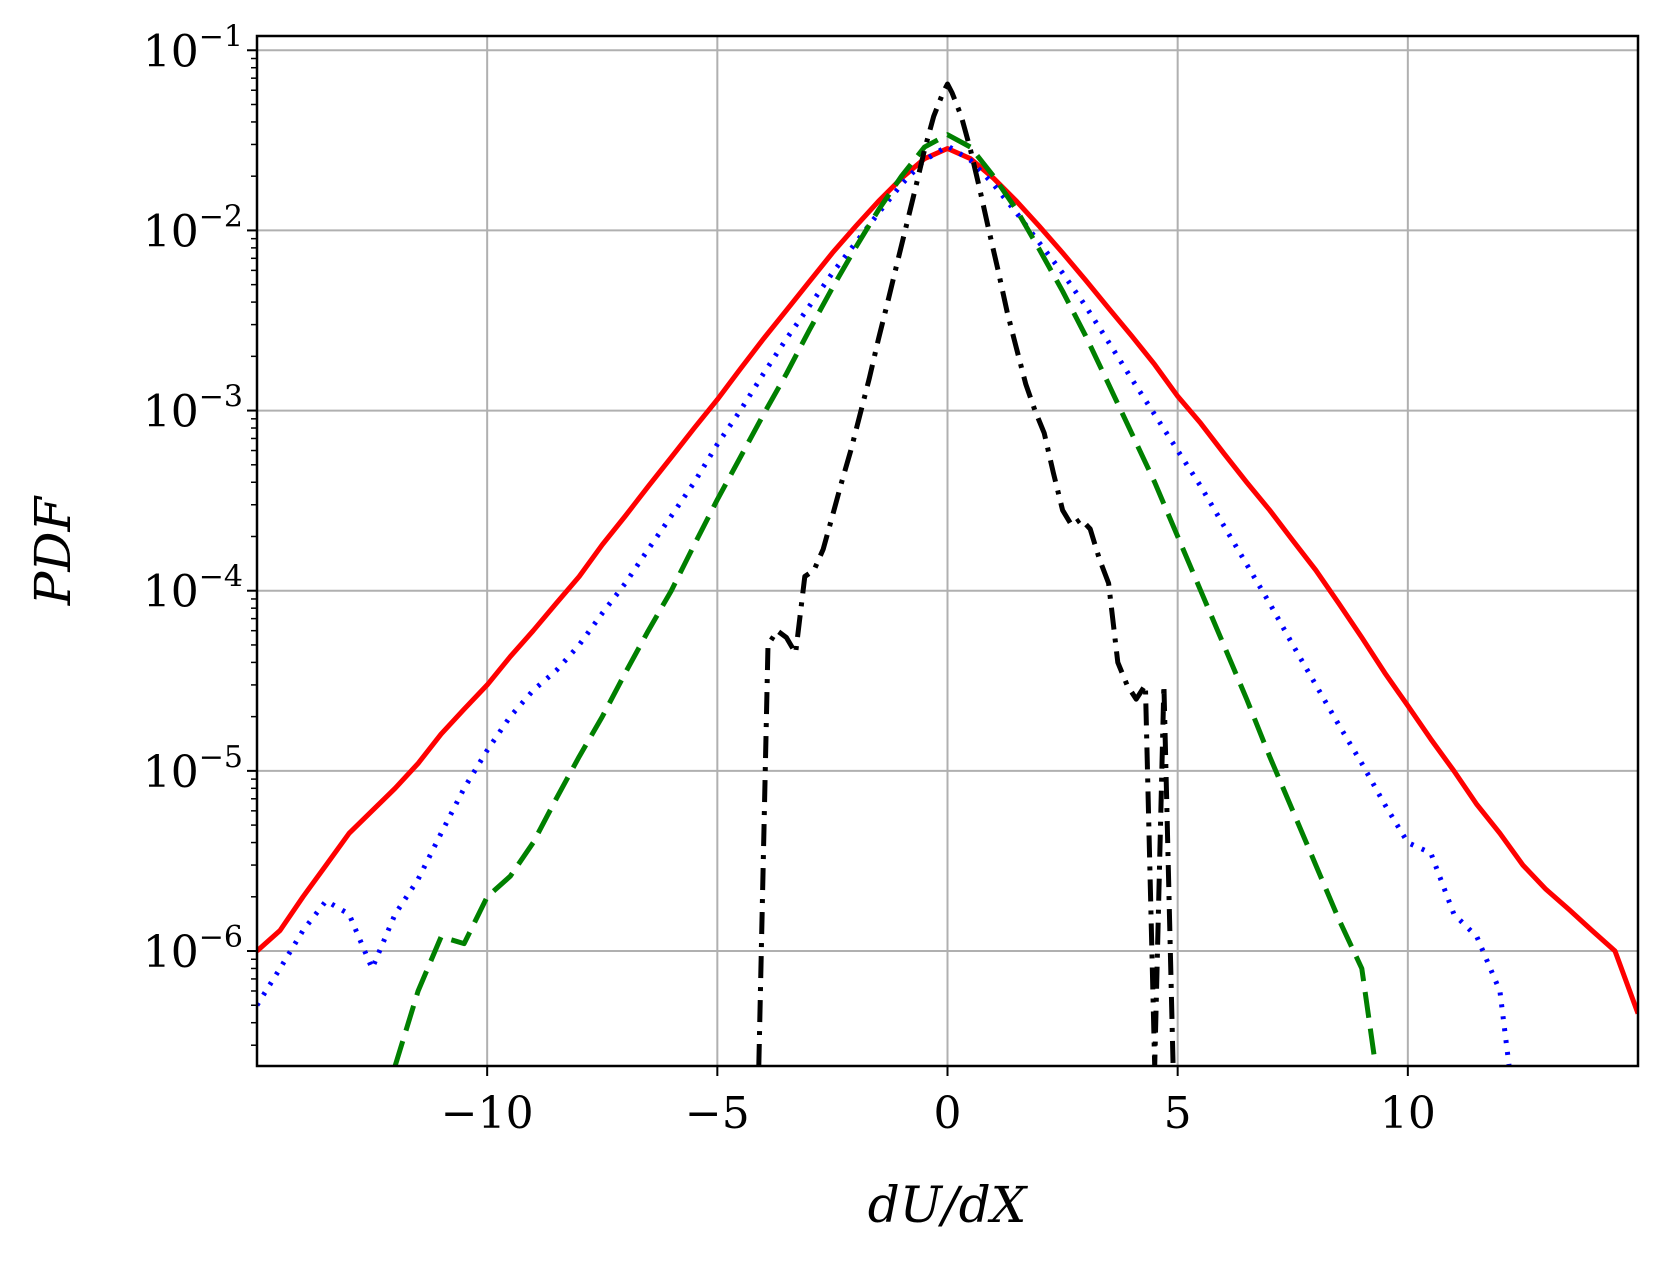  I want to click on y-tick-exponent: −3, so click(221, 397).